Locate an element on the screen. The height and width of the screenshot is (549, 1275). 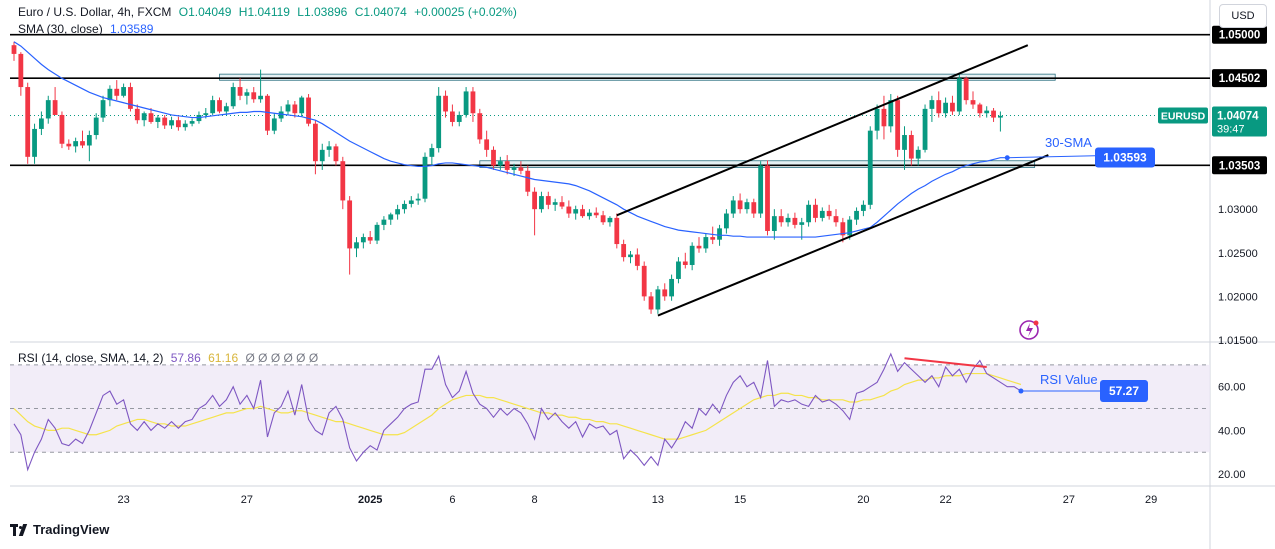
channel-lower-line is located at coordinates (853, 235).